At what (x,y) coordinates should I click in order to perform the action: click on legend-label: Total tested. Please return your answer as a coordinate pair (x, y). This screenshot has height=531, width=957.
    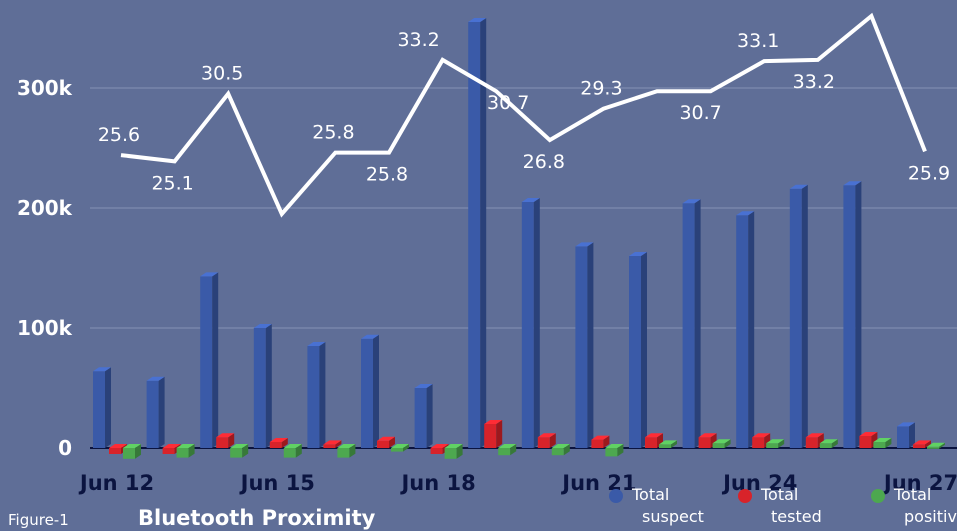
    Looking at the image, I should click on (791, 505).